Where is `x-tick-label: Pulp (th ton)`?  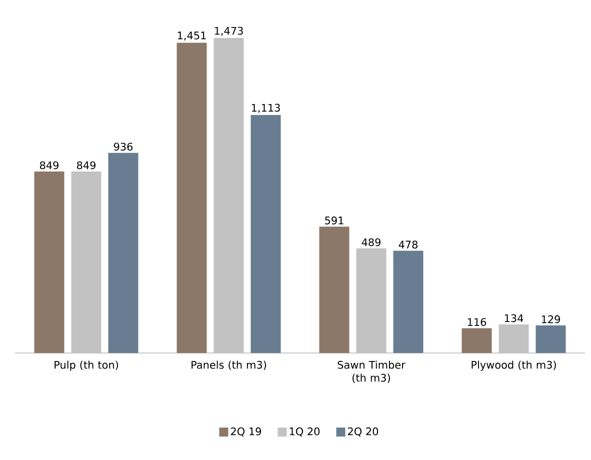 x-tick-label: Pulp (th ton) is located at coordinates (86, 365).